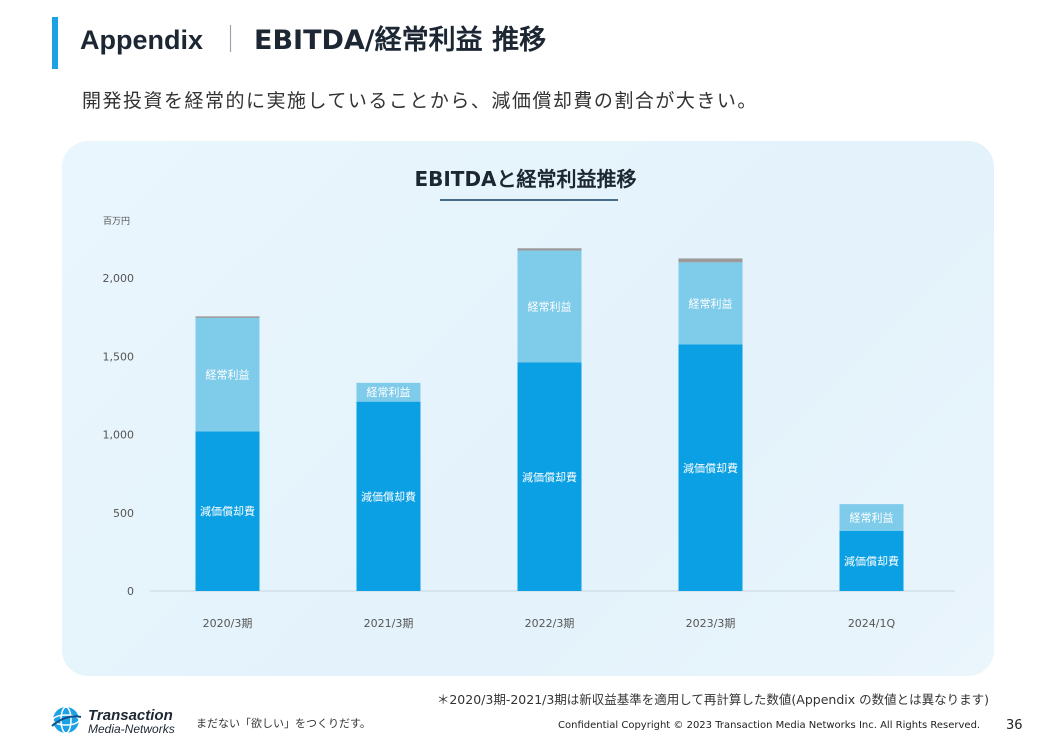 The image size is (1051, 736). What do you see at coordinates (525, 179) in the screenshot?
I see `chart-title: EBITDAと経常利益推移` at bounding box center [525, 179].